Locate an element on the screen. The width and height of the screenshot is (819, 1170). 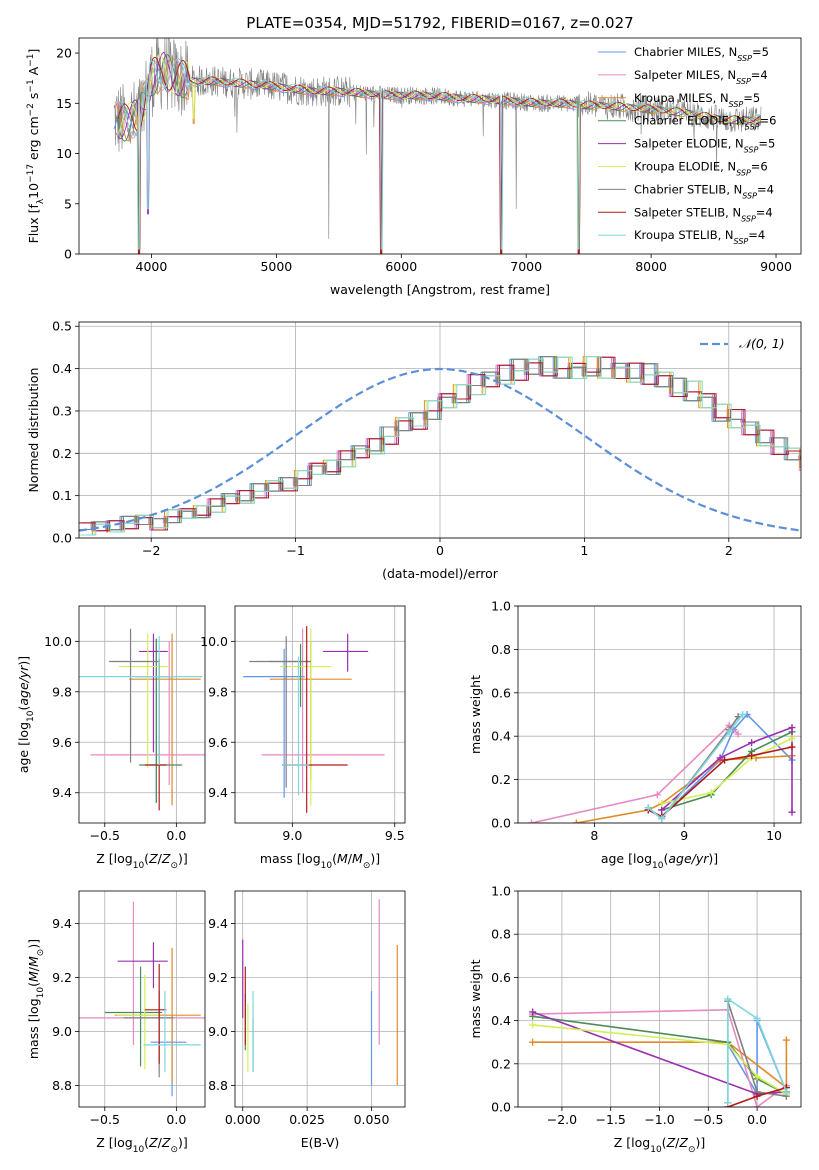
label-part: −1 is located at coordinates (31, 85).